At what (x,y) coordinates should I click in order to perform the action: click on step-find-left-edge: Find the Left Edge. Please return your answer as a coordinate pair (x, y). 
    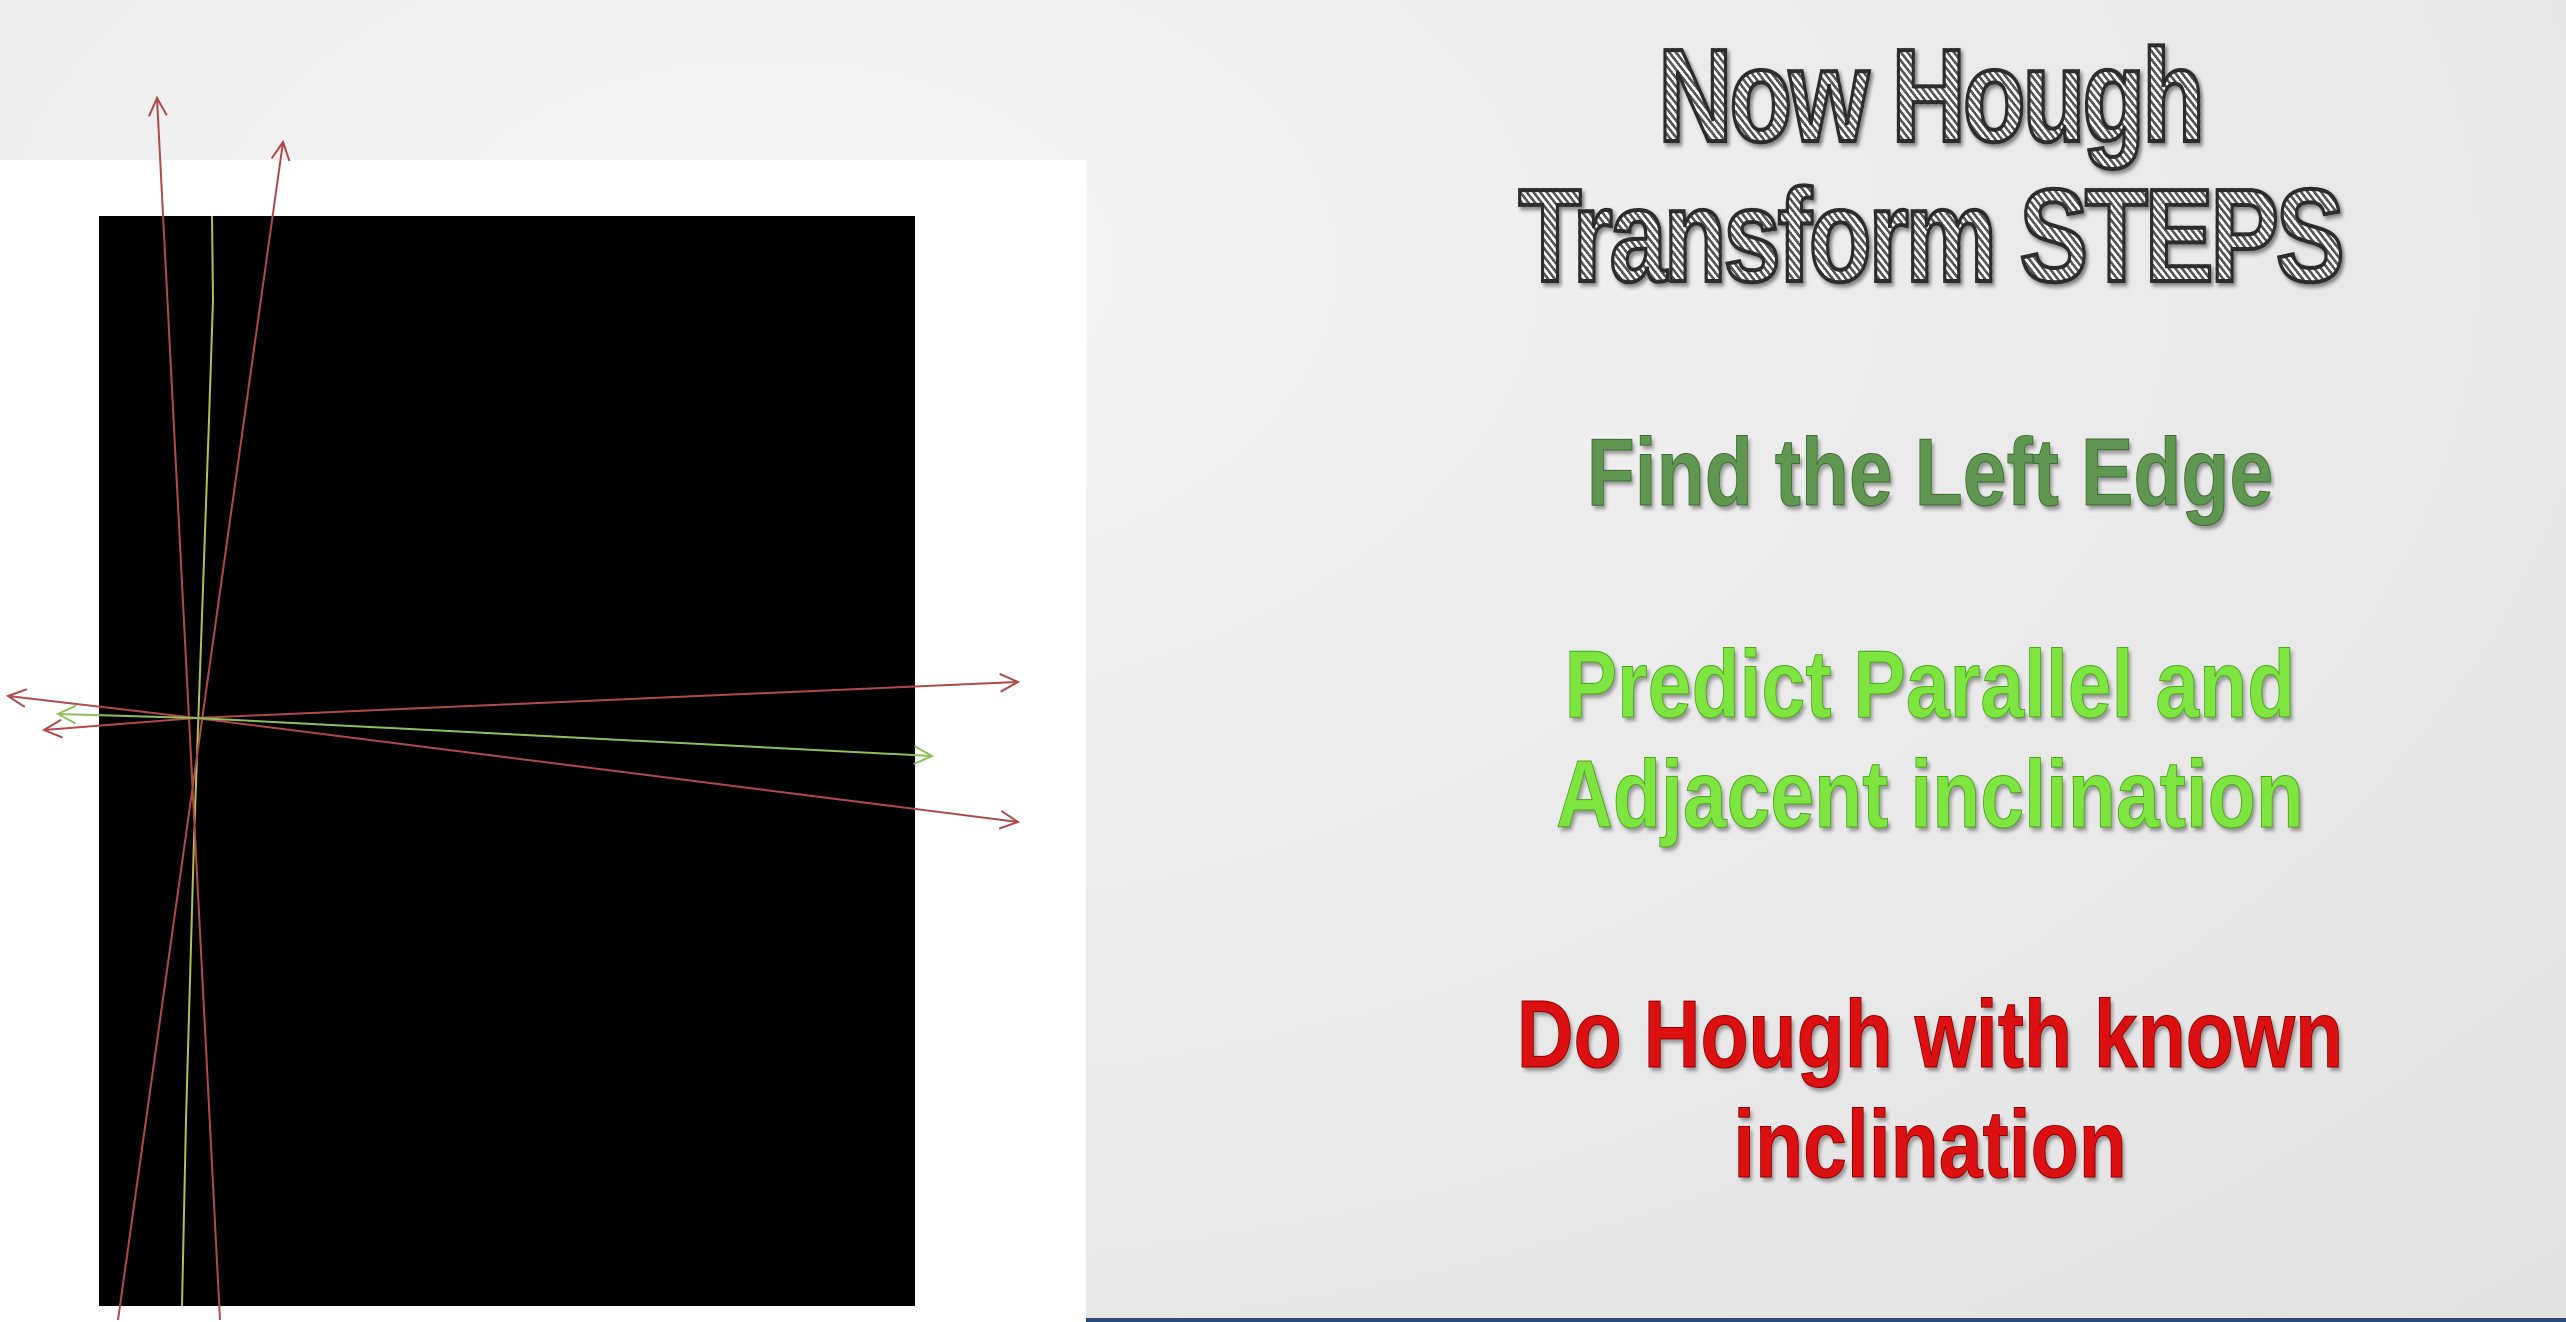
    Looking at the image, I should click on (1930, 473).